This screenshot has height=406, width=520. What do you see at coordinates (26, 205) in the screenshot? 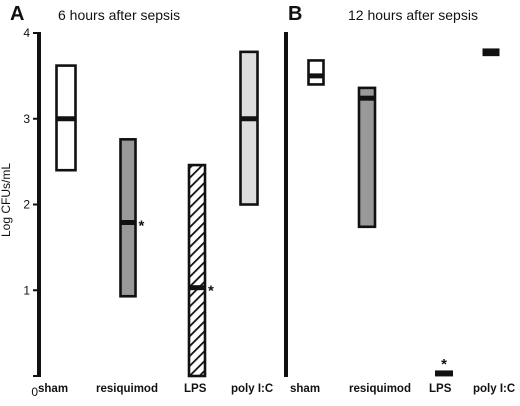
I see `y-tick-label: 2` at bounding box center [26, 205].